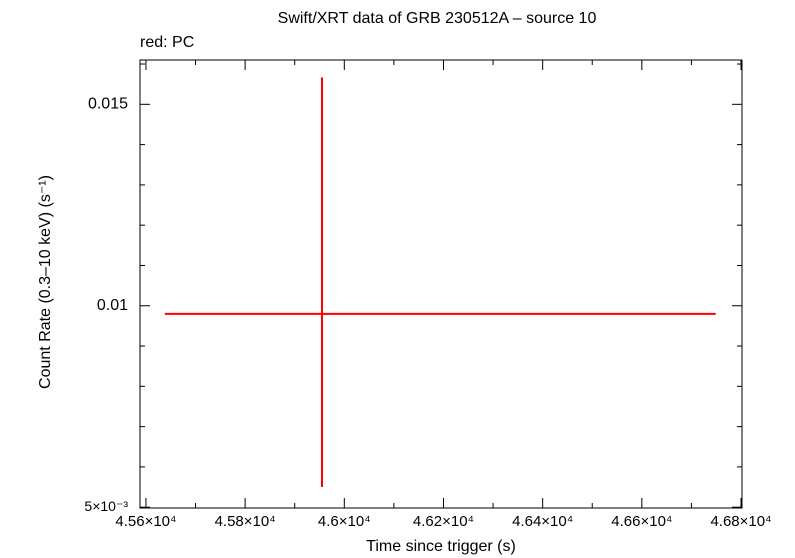  What do you see at coordinates (112, 305) in the screenshot?
I see `y-tick-label: 0.01` at bounding box center [112, 305].